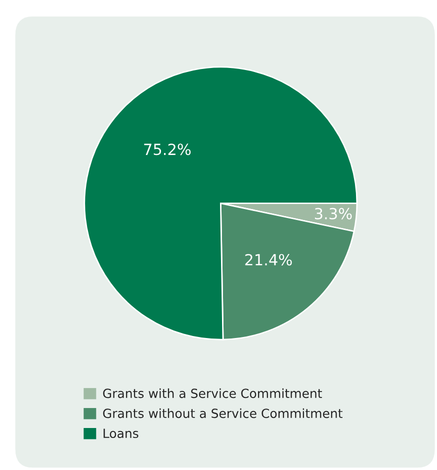 The image size is (437, 470). Describe the element at coordinates (222, 413) in the screenshot. I see `legend-label: Grants without a Service Commitment` at that location.